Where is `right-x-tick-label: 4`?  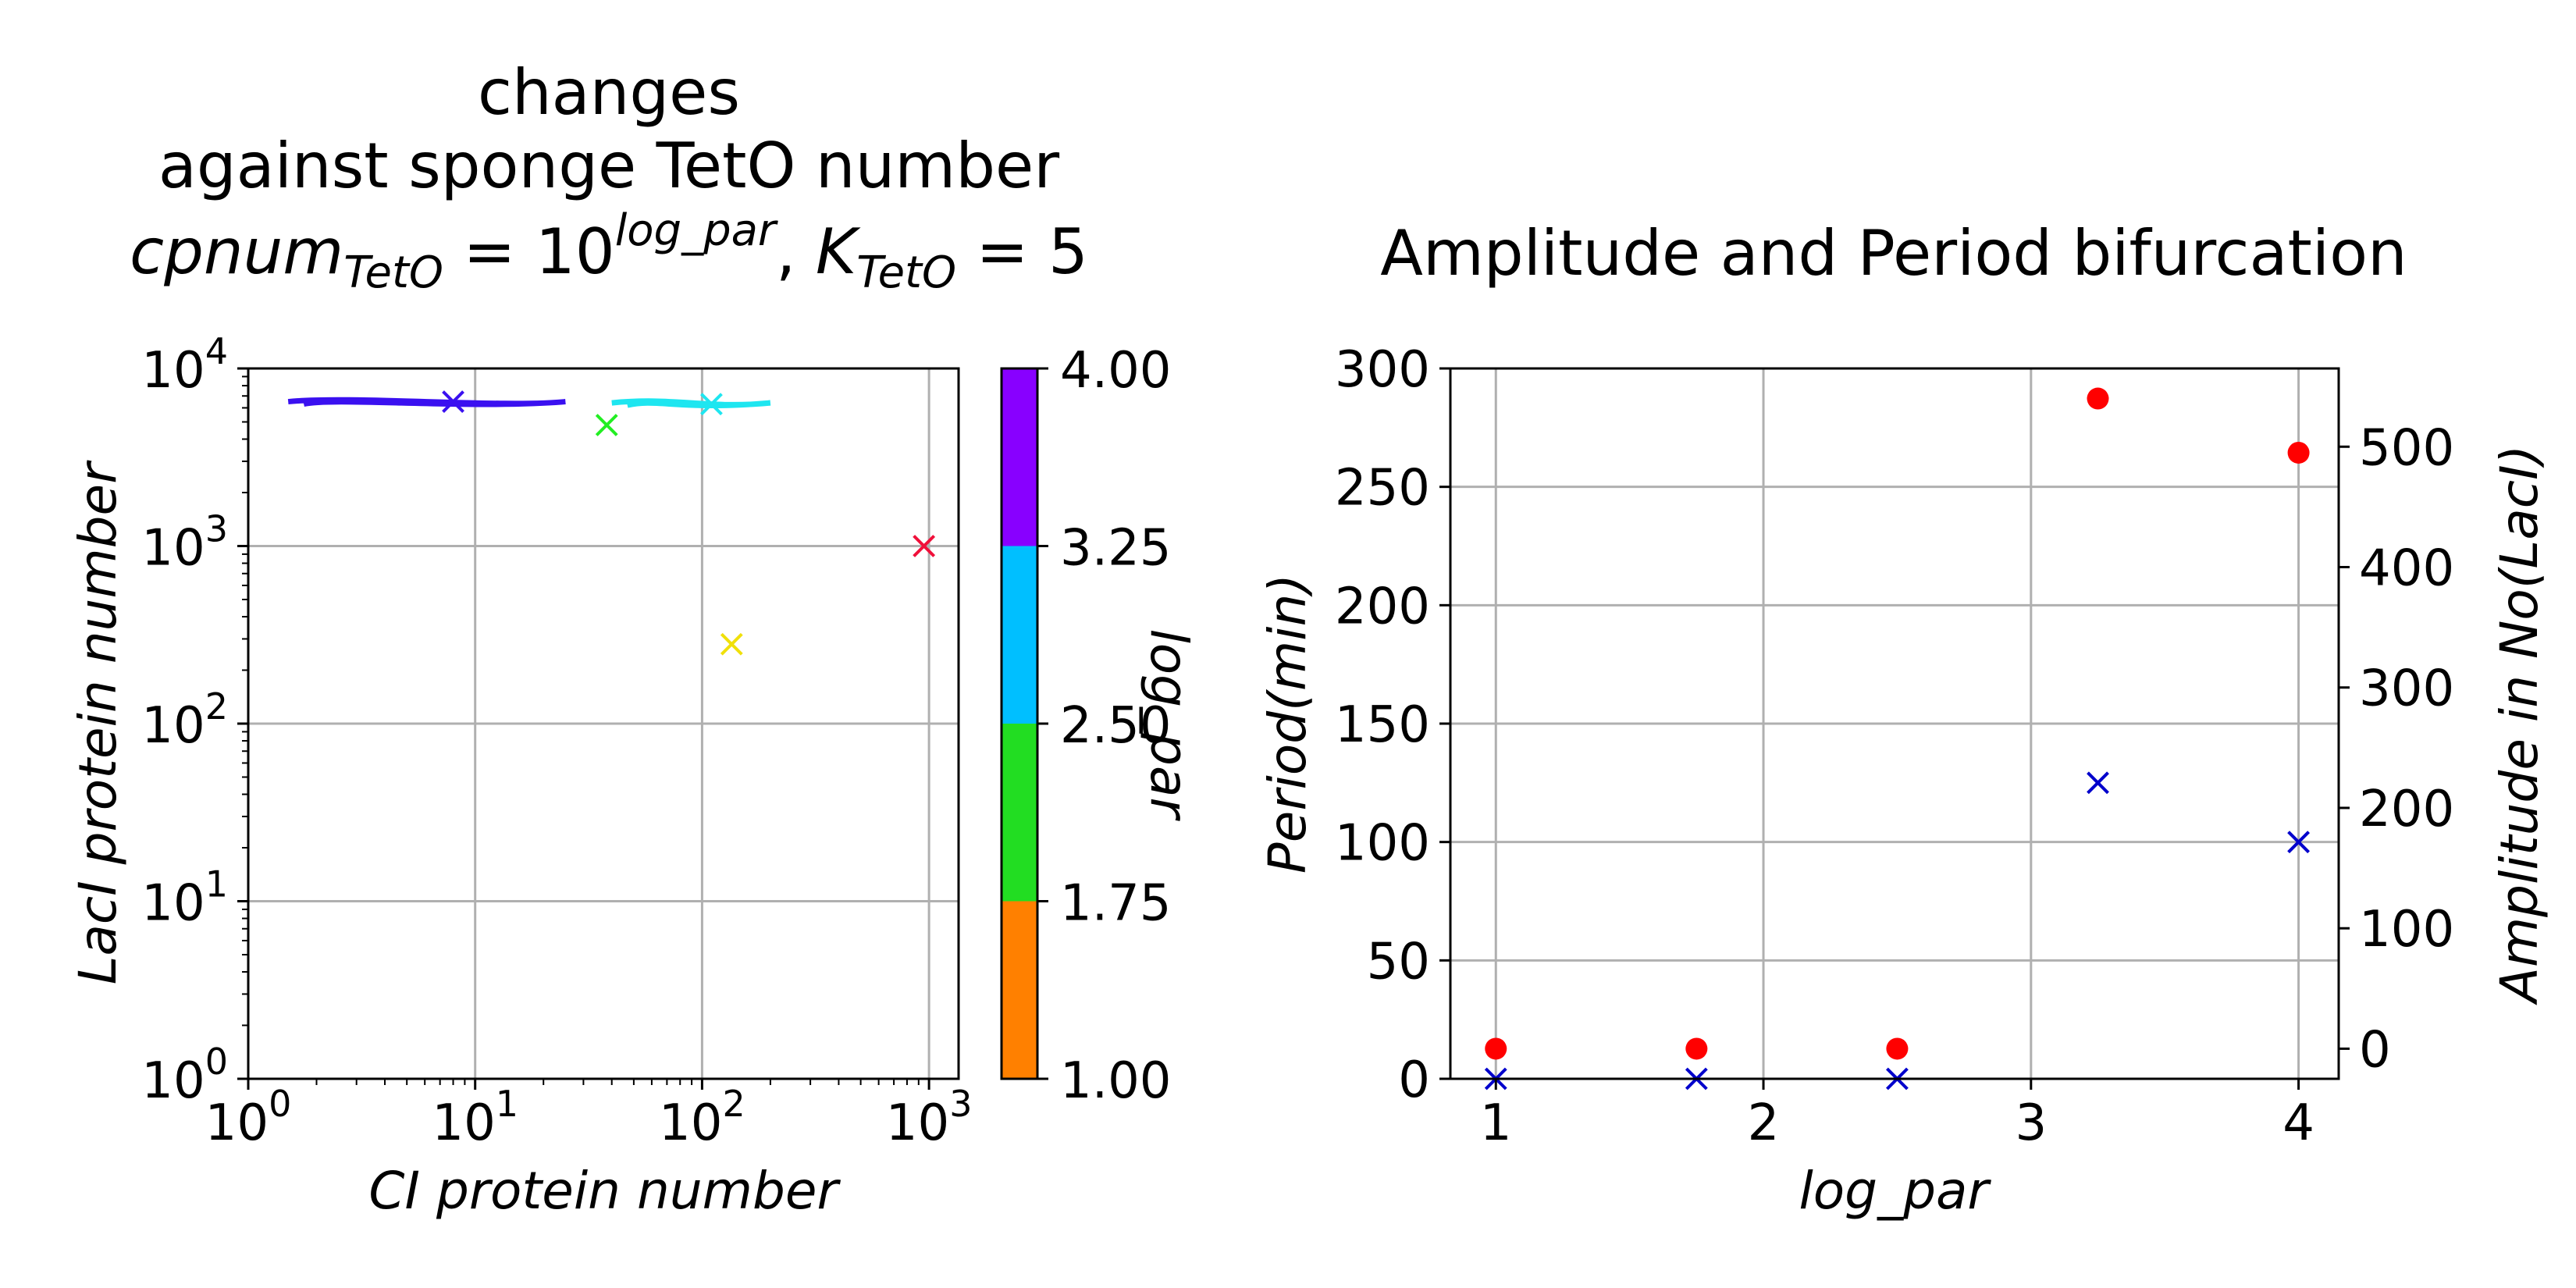
right-x-tick-label: 4 is located at coordinates (2298, 1123).